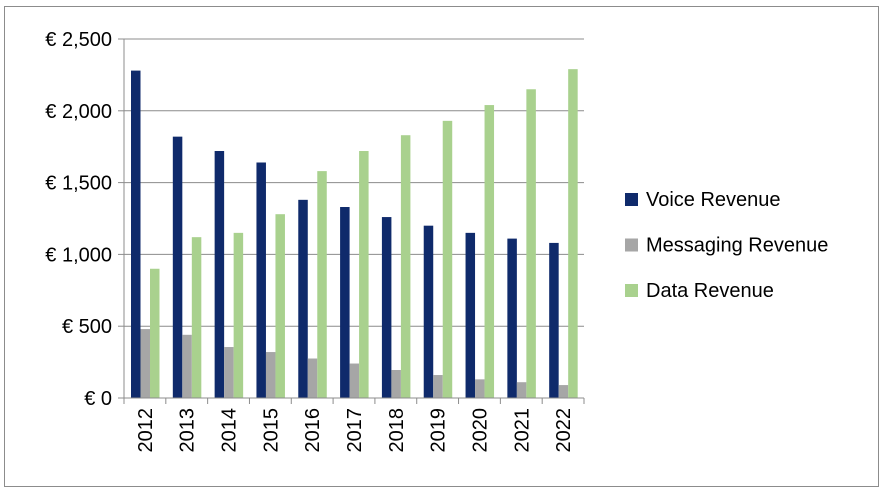  Describe the element at coordinates (710, 291) in the screenshot. I see `legend-label: Data Revenue` at that location.